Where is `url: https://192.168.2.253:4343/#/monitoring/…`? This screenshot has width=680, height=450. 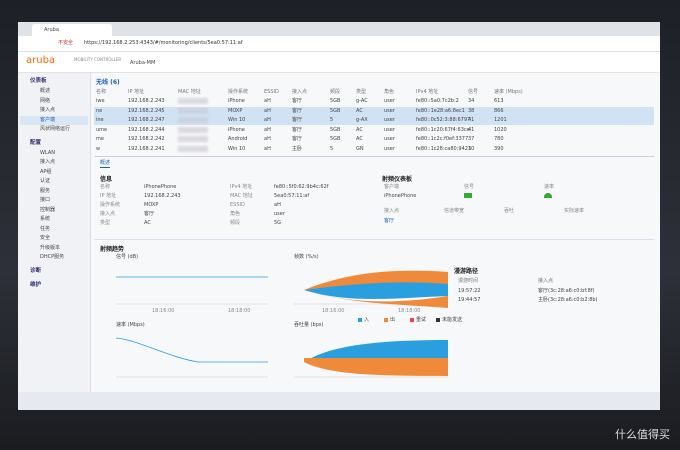 url: https://192.168.2.253:4343/#/monitoring/… is located at coordinates (163, 43).